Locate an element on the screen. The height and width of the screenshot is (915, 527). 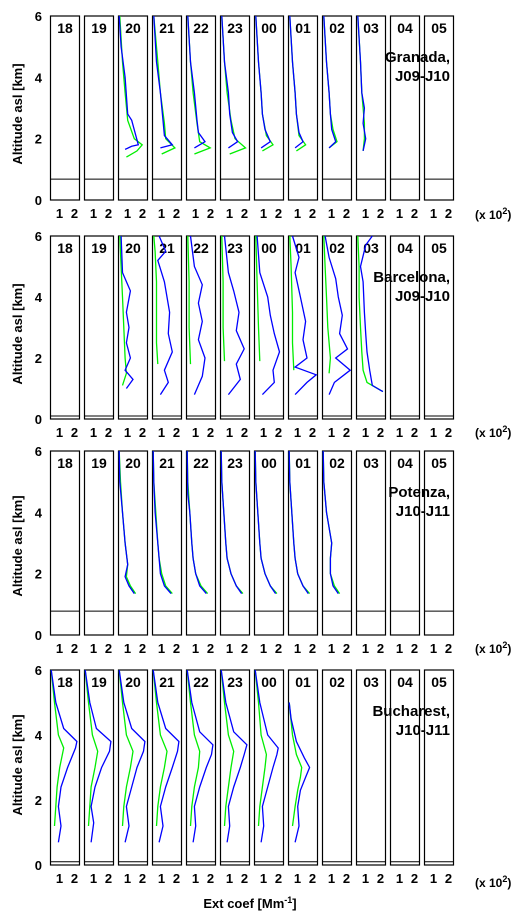
hour-subplot-22: 22 1 2 is located at coordinates (201, 553).